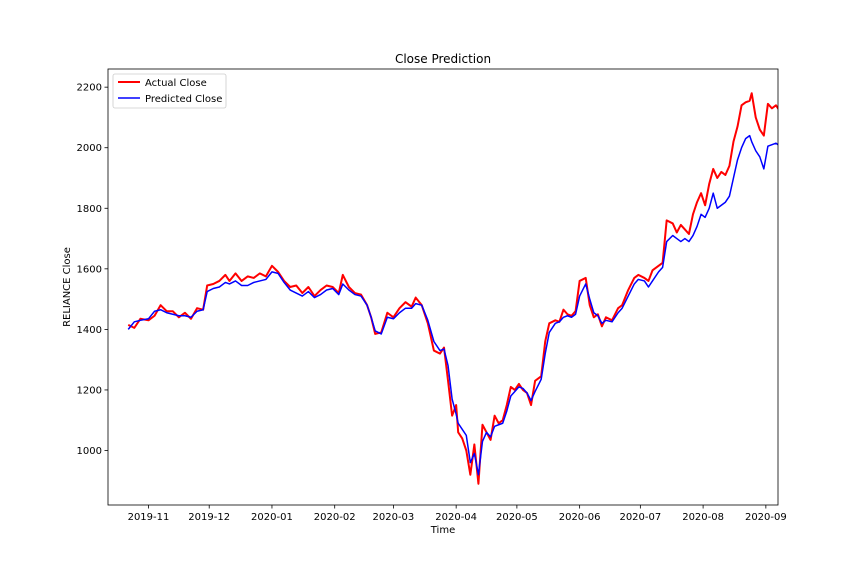 Image resolution: width=864 pixels, height=576 pixels. Describe the element at coordinates (442, 530) in the screenshot. I see `x-axis-title: Time` at that location.